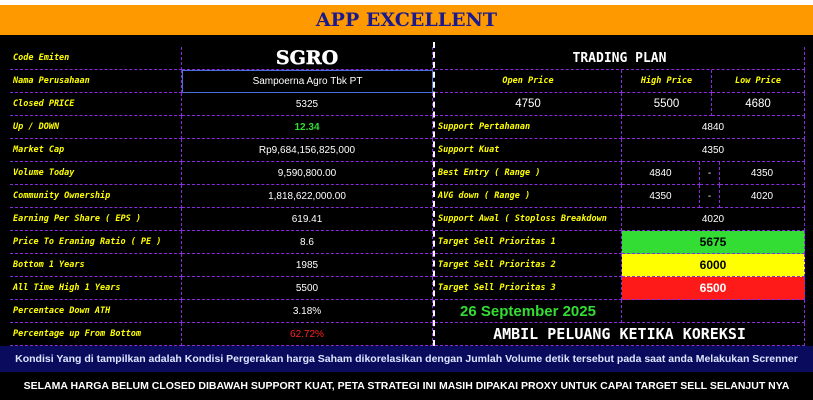 The height and width of the screenshot is (400, 813). What do you see at coordinates (661, 196) in the screenshot?
I see `range-low: 4350` at bounding box center [661, 196].